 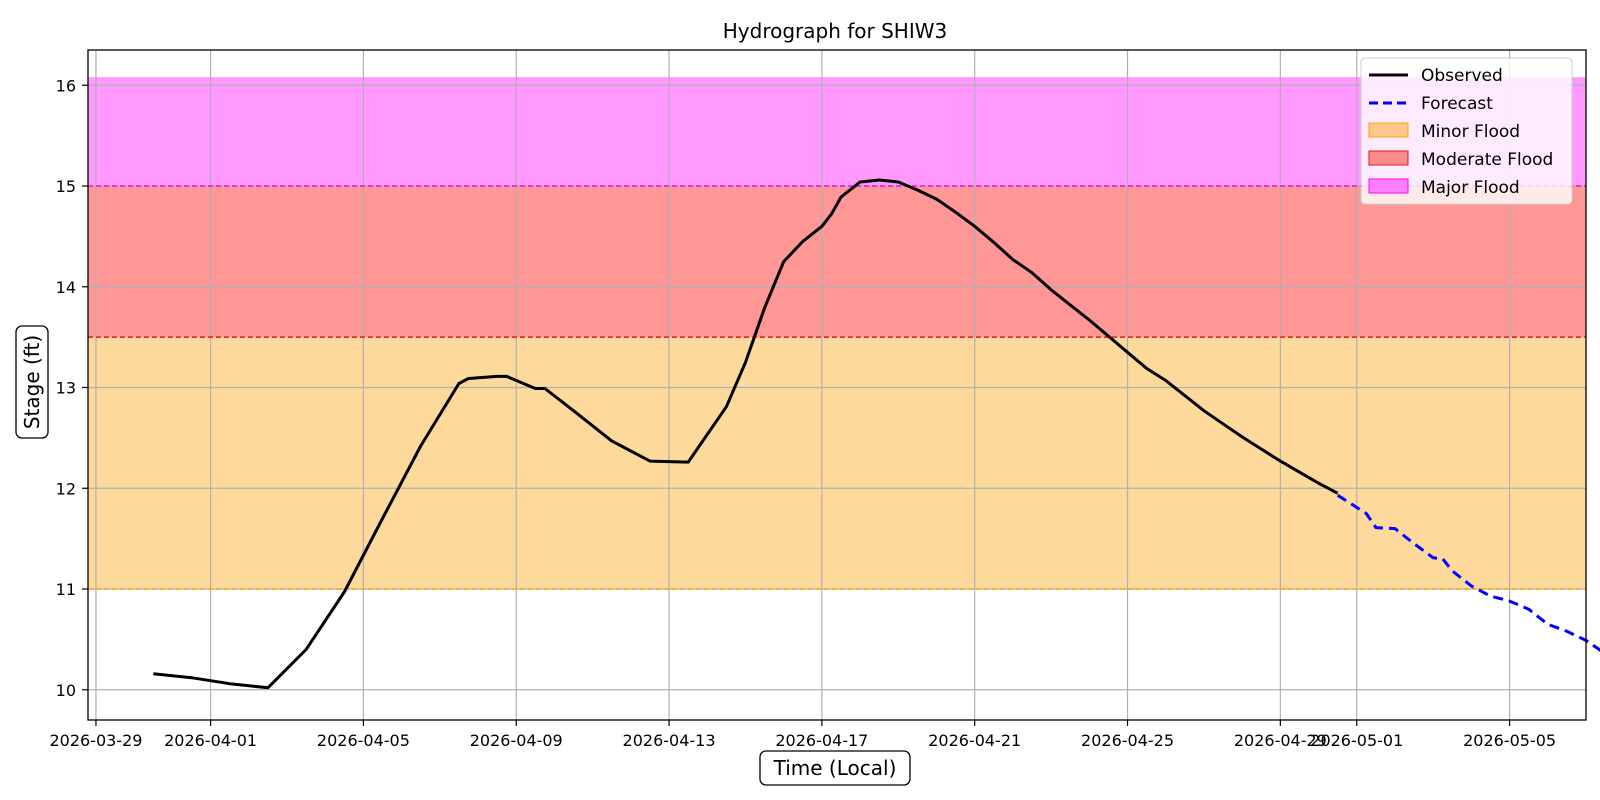 I want to click on x-tick-label: 2026-04-17, so click(x=821, y=740).